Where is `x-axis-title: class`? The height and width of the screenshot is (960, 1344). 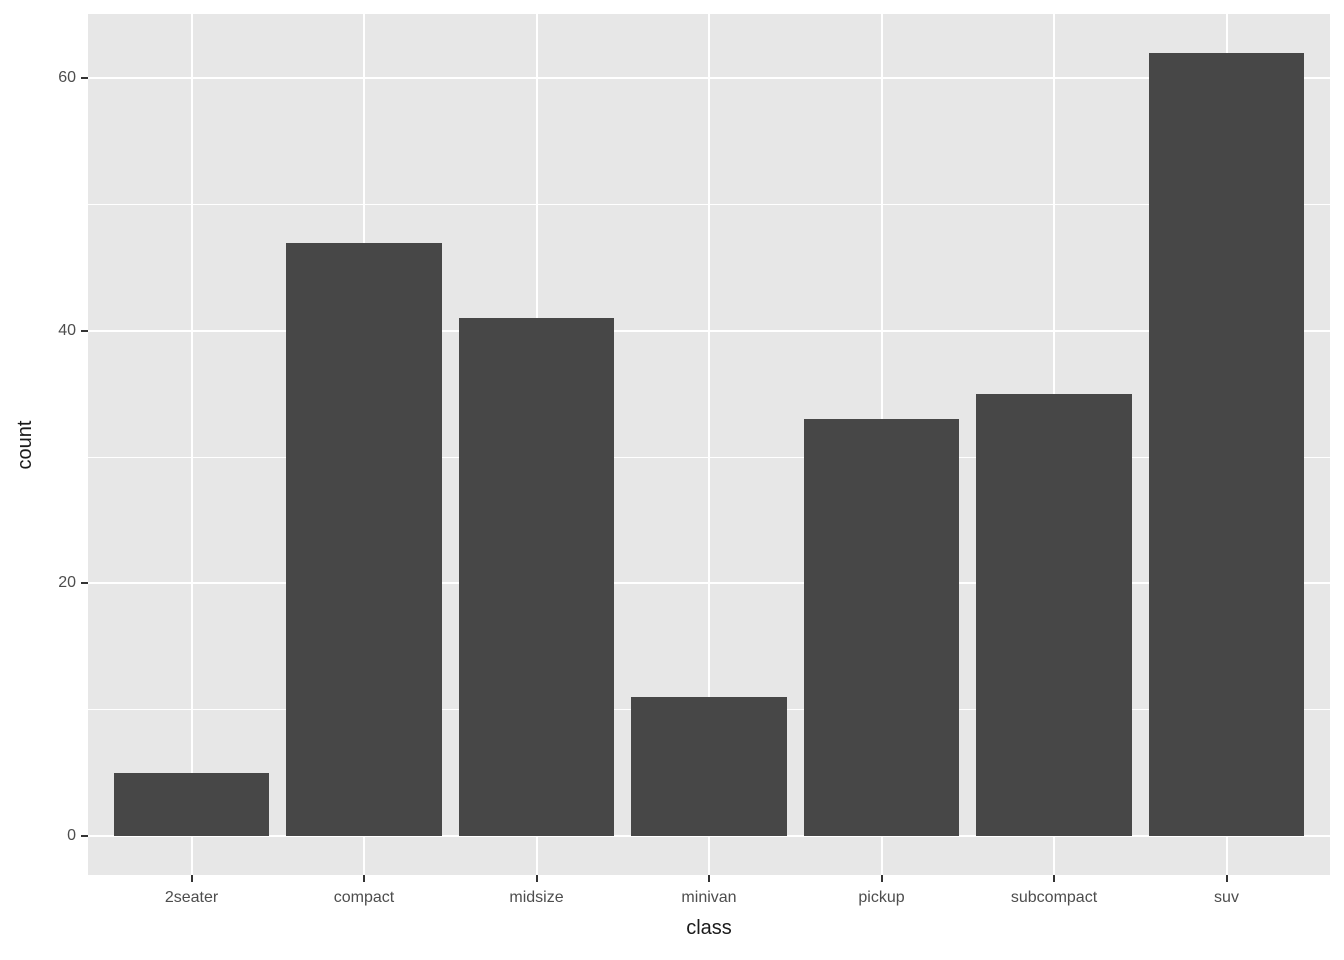 x-axis-title: class is located at coordinates (709, 928).